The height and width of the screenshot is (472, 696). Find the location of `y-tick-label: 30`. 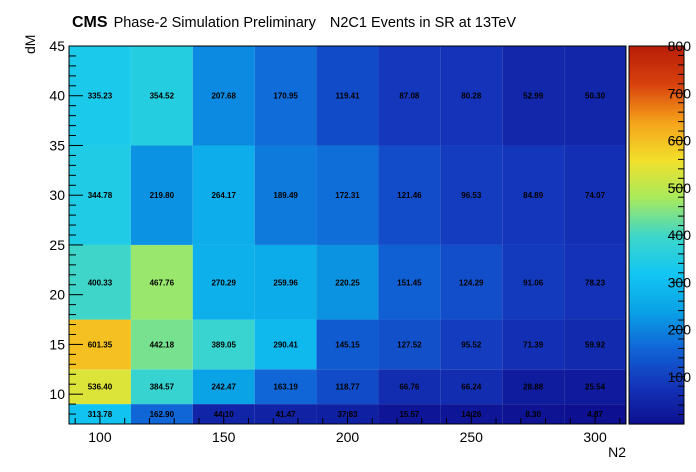

y-tick-label: 30 is located at coordinates (57, 195).